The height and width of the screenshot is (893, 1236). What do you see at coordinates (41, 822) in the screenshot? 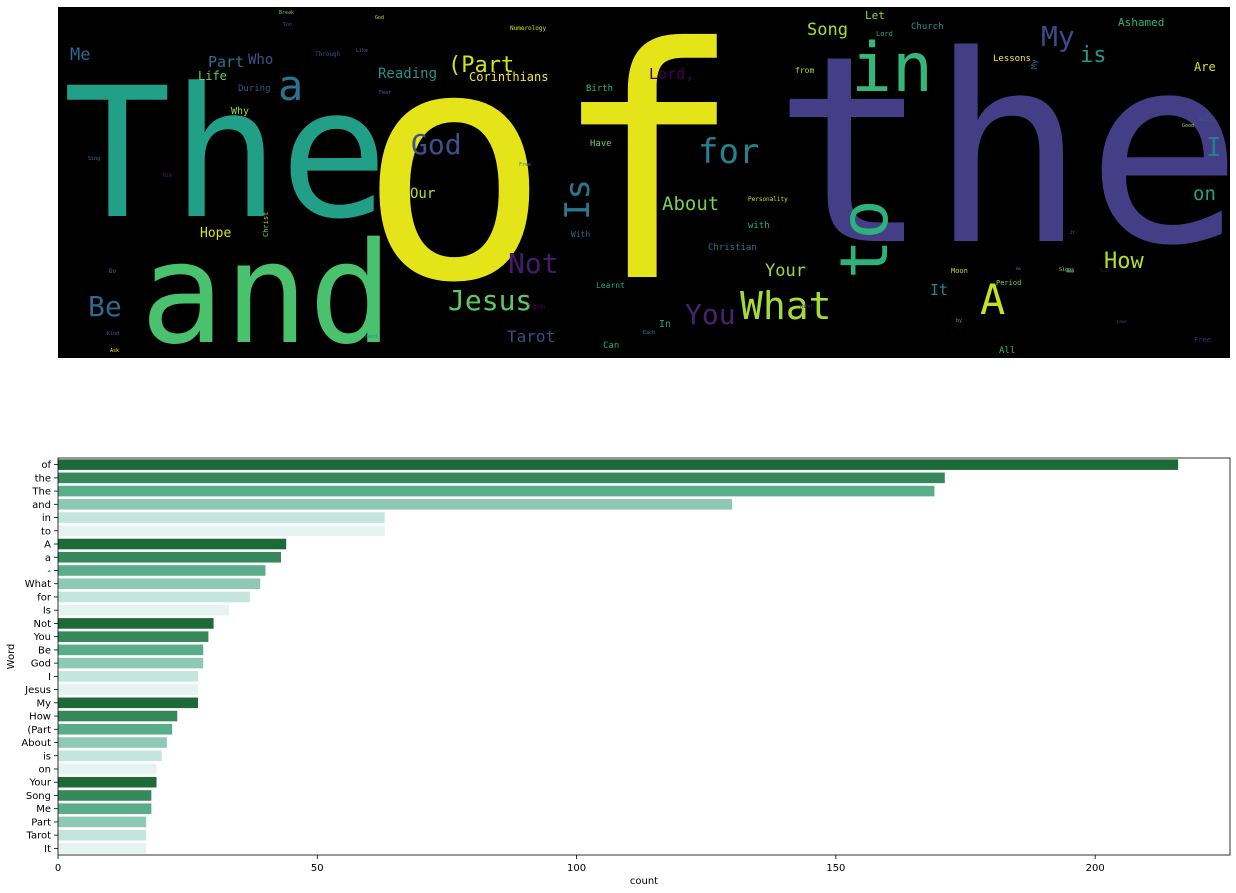
I see `y-tick-label: Part` at bounding box center [41, 822].